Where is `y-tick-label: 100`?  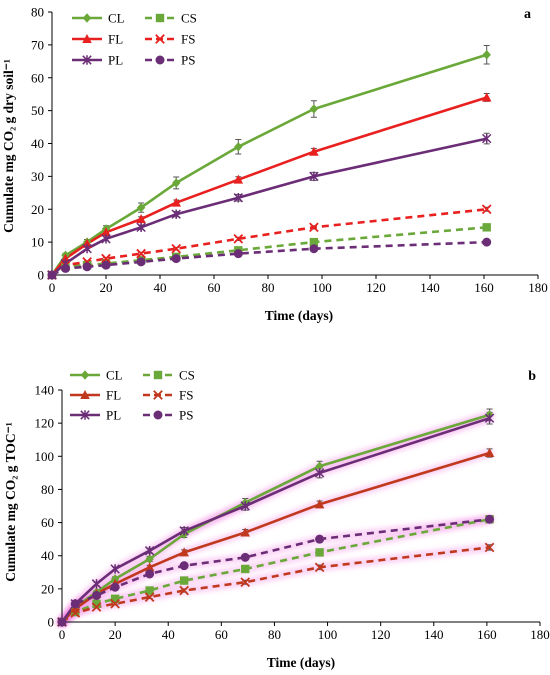
y-tick-label: 100 is located at coordinates (45, 456).